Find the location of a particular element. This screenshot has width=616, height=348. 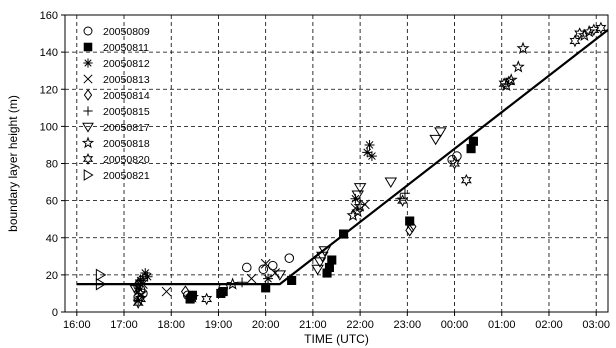

y-tick-label: 80 is located at coordinates (52, 165).